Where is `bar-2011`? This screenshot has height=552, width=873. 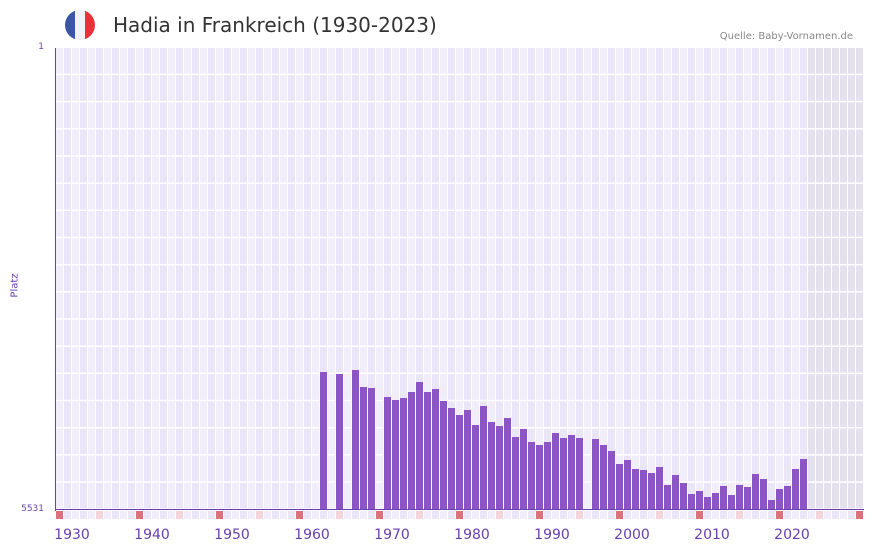 bar-2011 is located at coordinates (707, 503).